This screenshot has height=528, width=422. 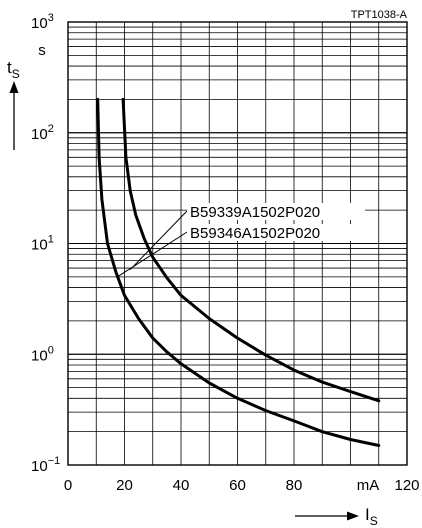 What do you see at coordinates (42, 50) in the screenshot?
I see `y-unit: s` at bounding box center [42, 50].